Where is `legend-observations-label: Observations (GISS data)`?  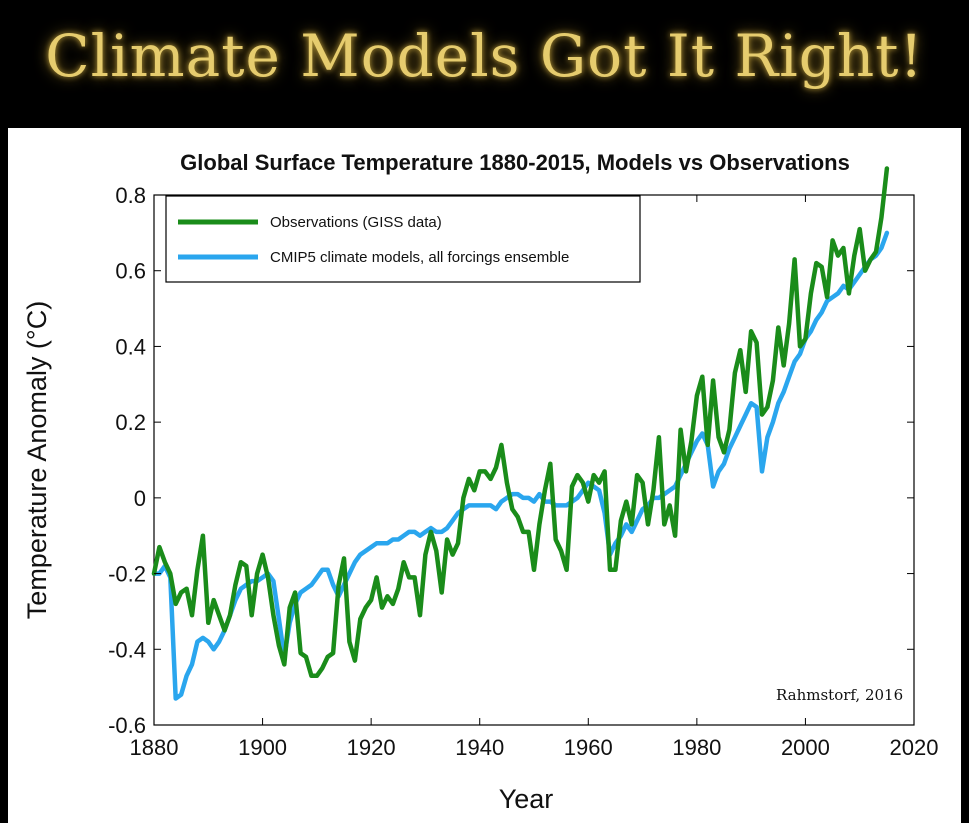
legend-observations-label: Observations (GISS data) is located at coordinates (356, 222).